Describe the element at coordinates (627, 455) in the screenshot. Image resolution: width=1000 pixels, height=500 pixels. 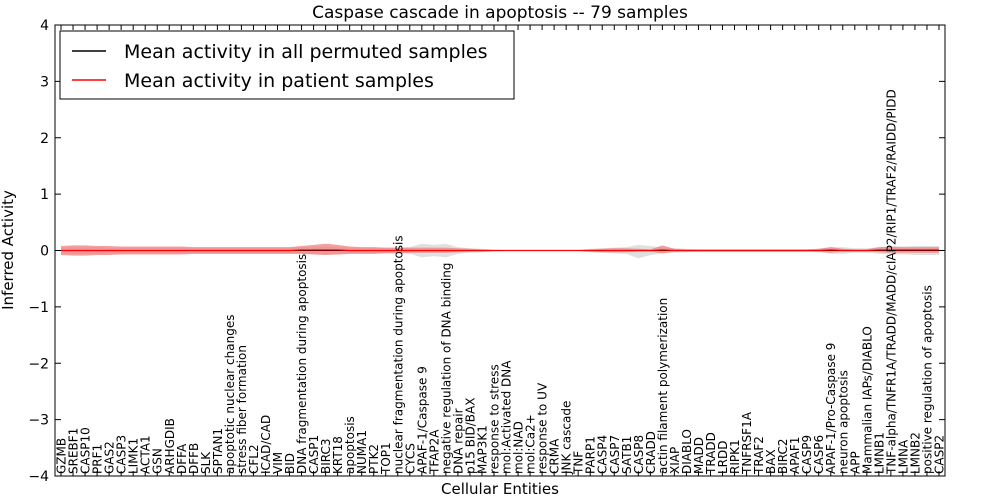
I see `x-tick-label: SATB1` at that location.